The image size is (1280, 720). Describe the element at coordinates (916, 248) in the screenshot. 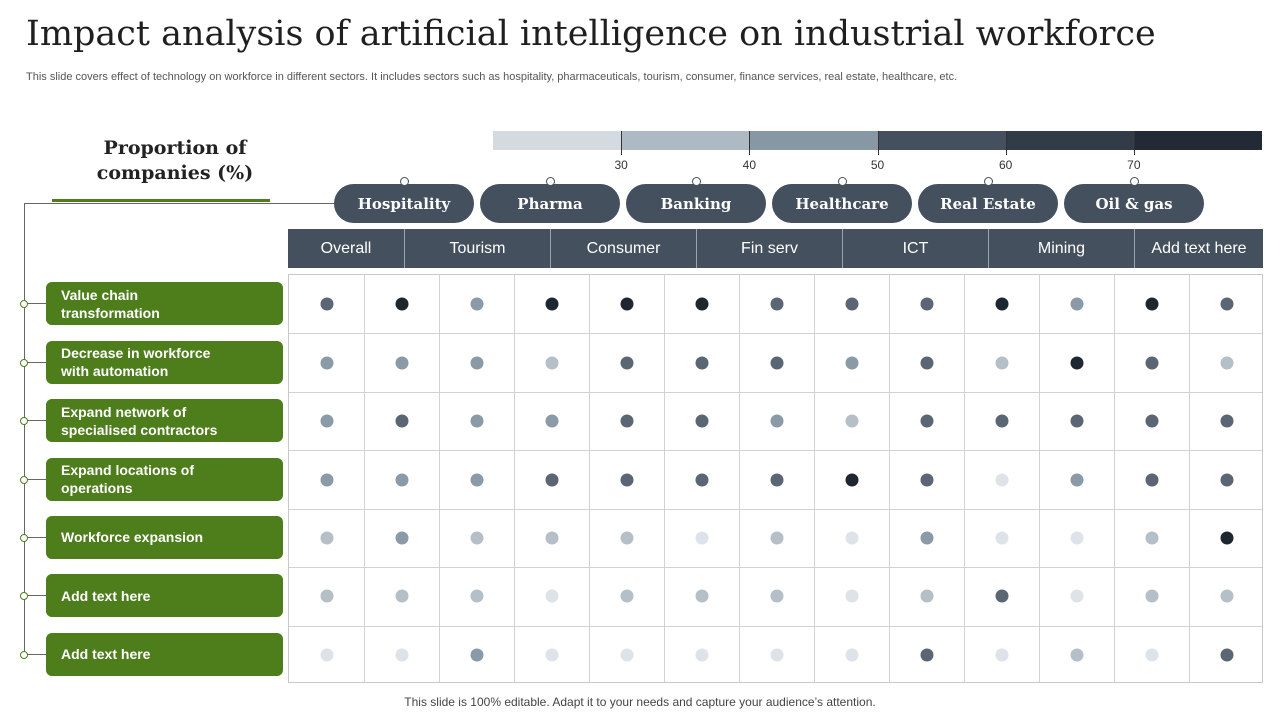

I see `column-header: ICT` at that location.